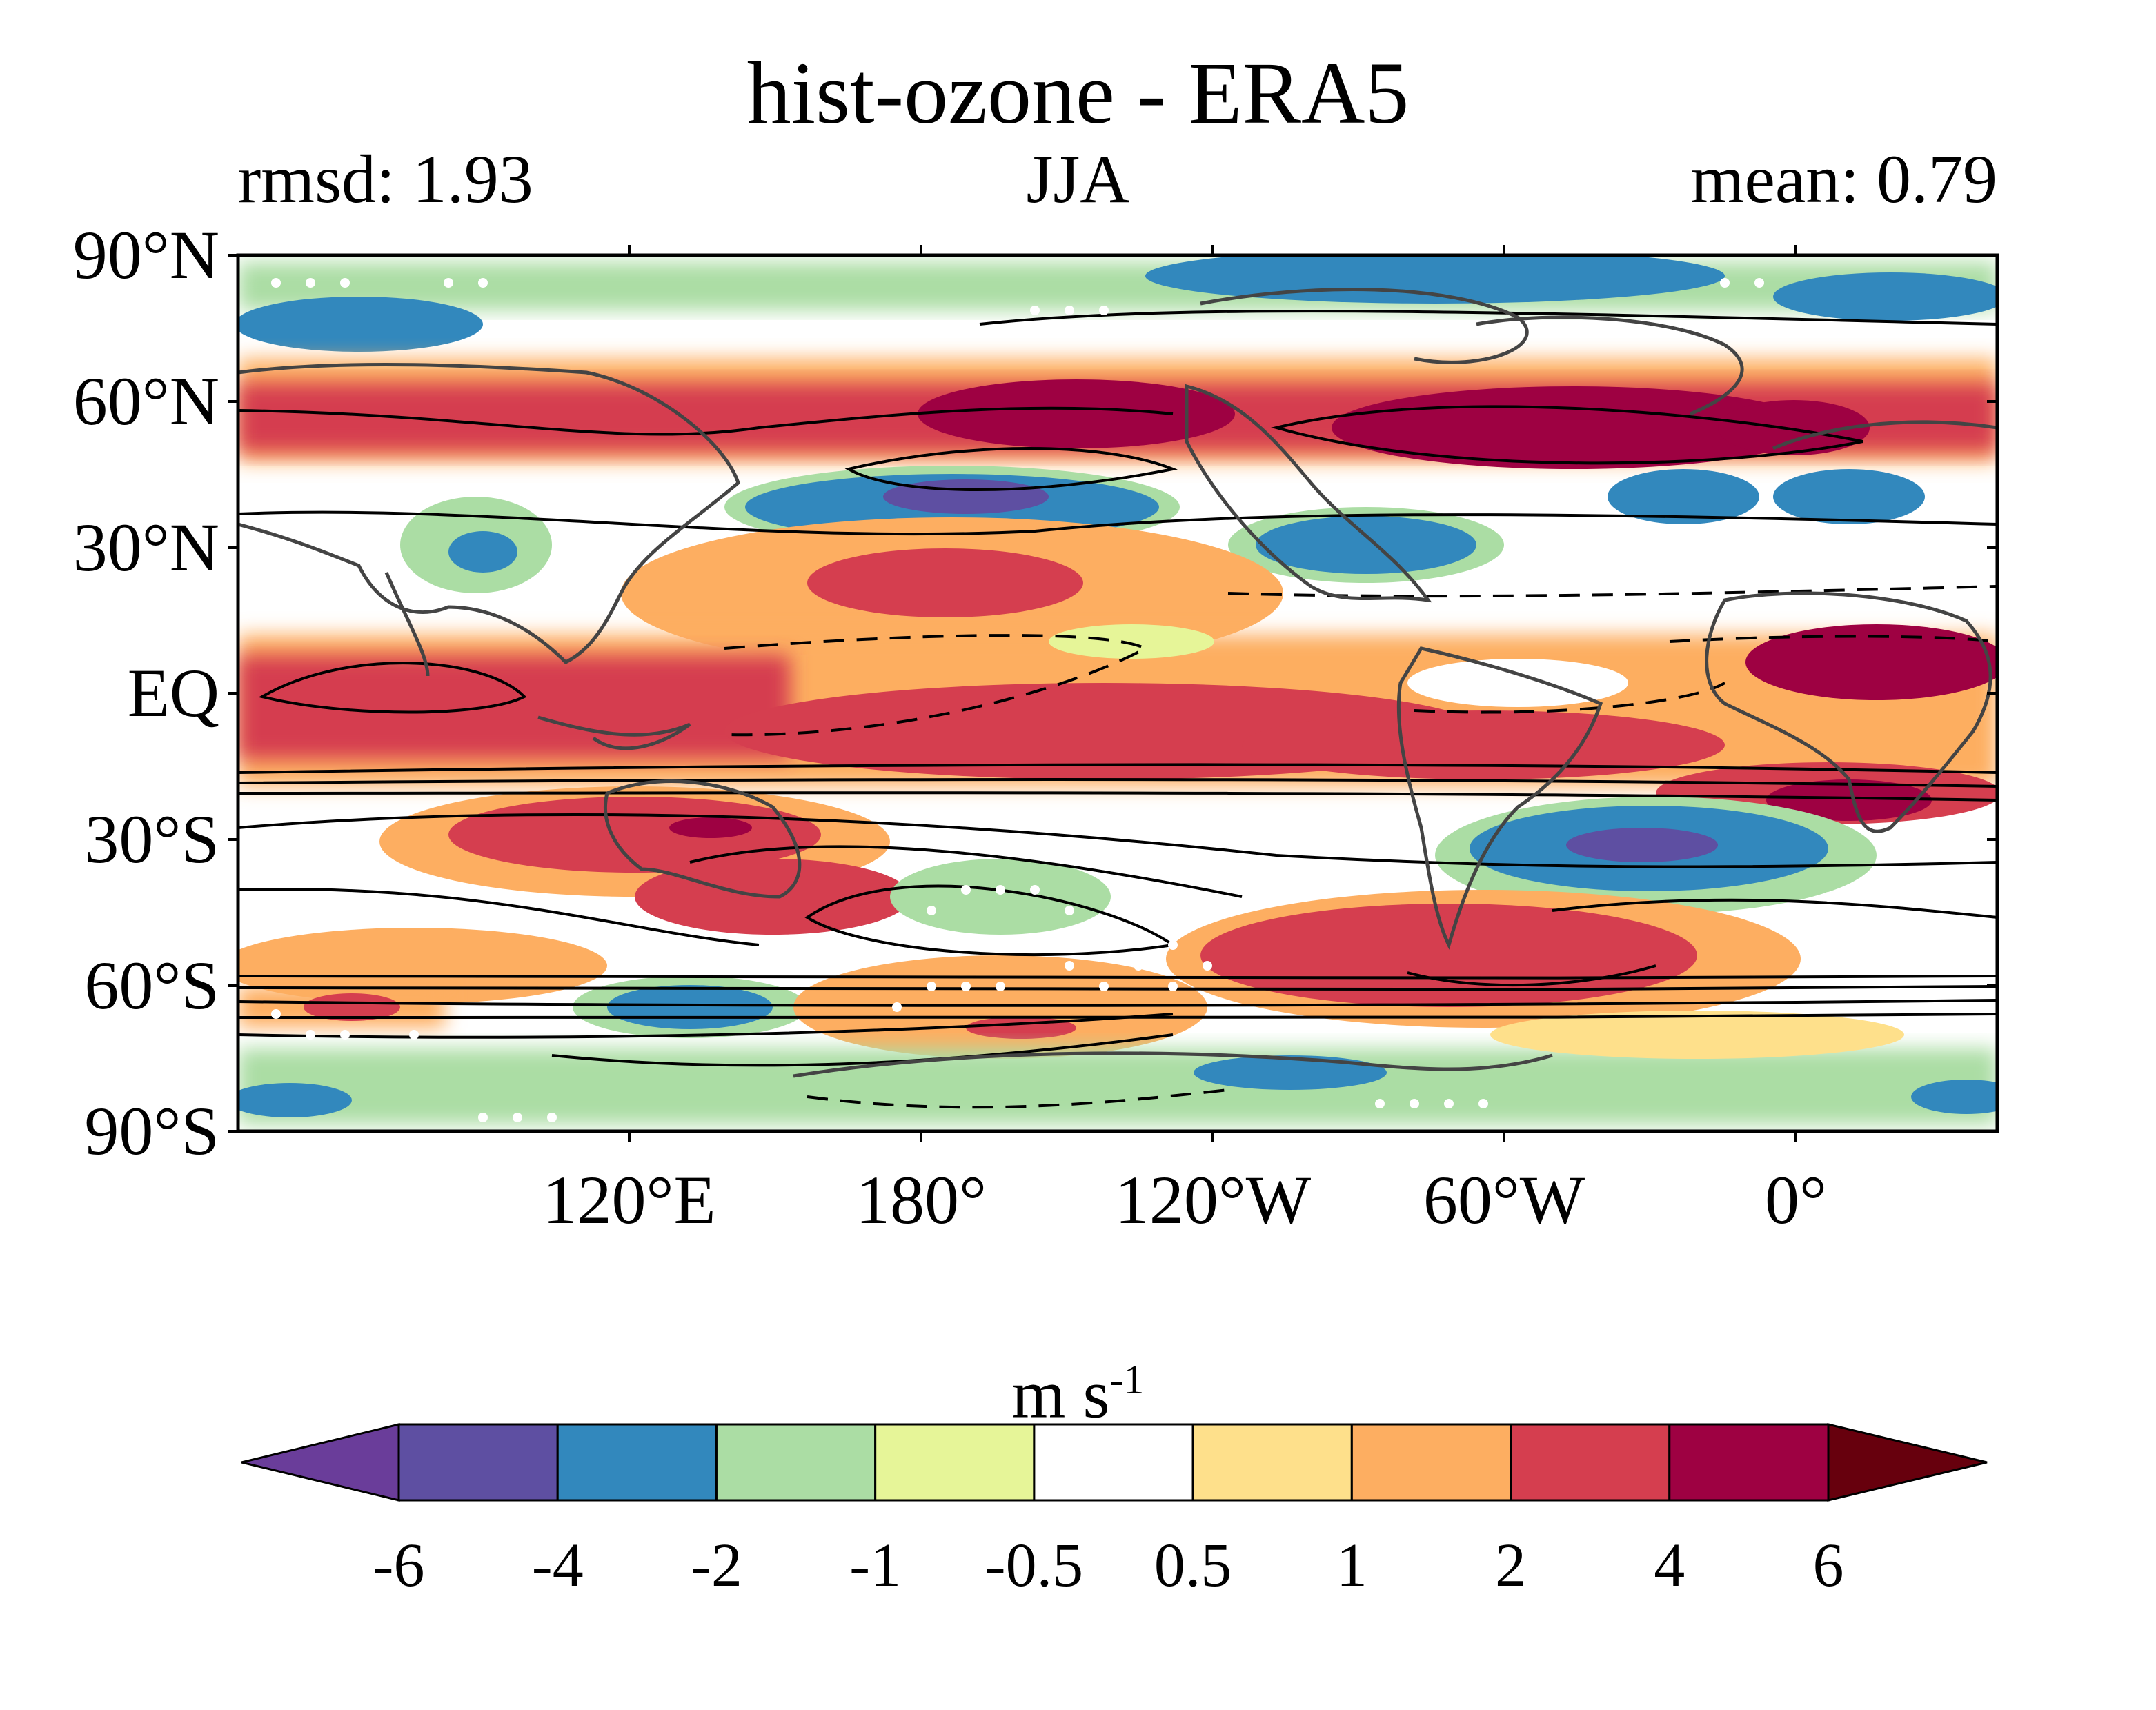 This screenshot has height=1710, width=2156. Describe the element at coordinates (145, 401) in the screenshot. I see `lat-label-60n: 60°N` at that location.